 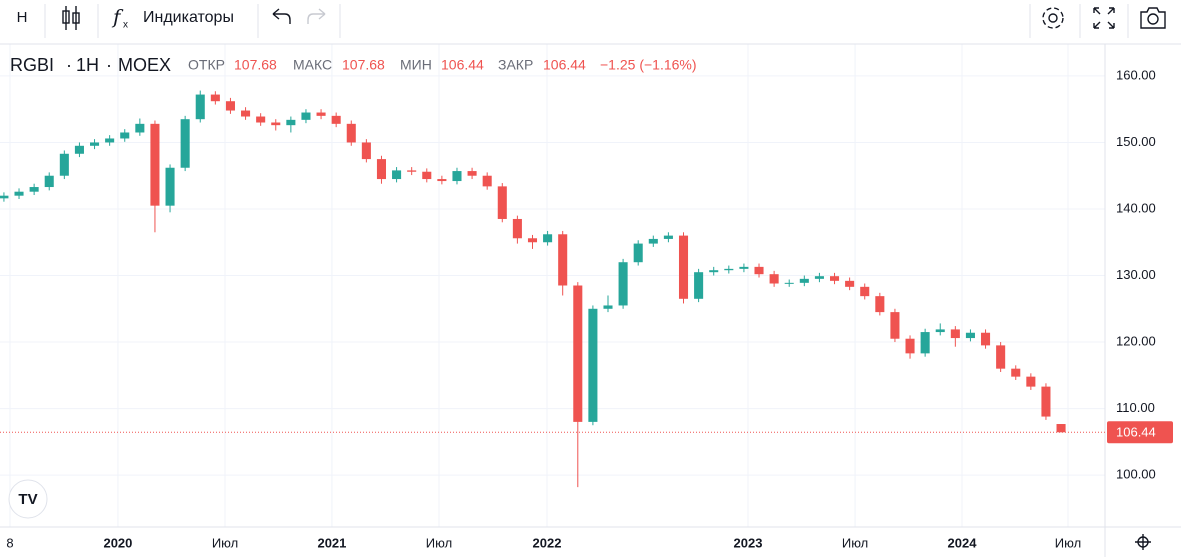 I want to click on toolbar: Н f x Индикаторы, so click(x=590, y=22).